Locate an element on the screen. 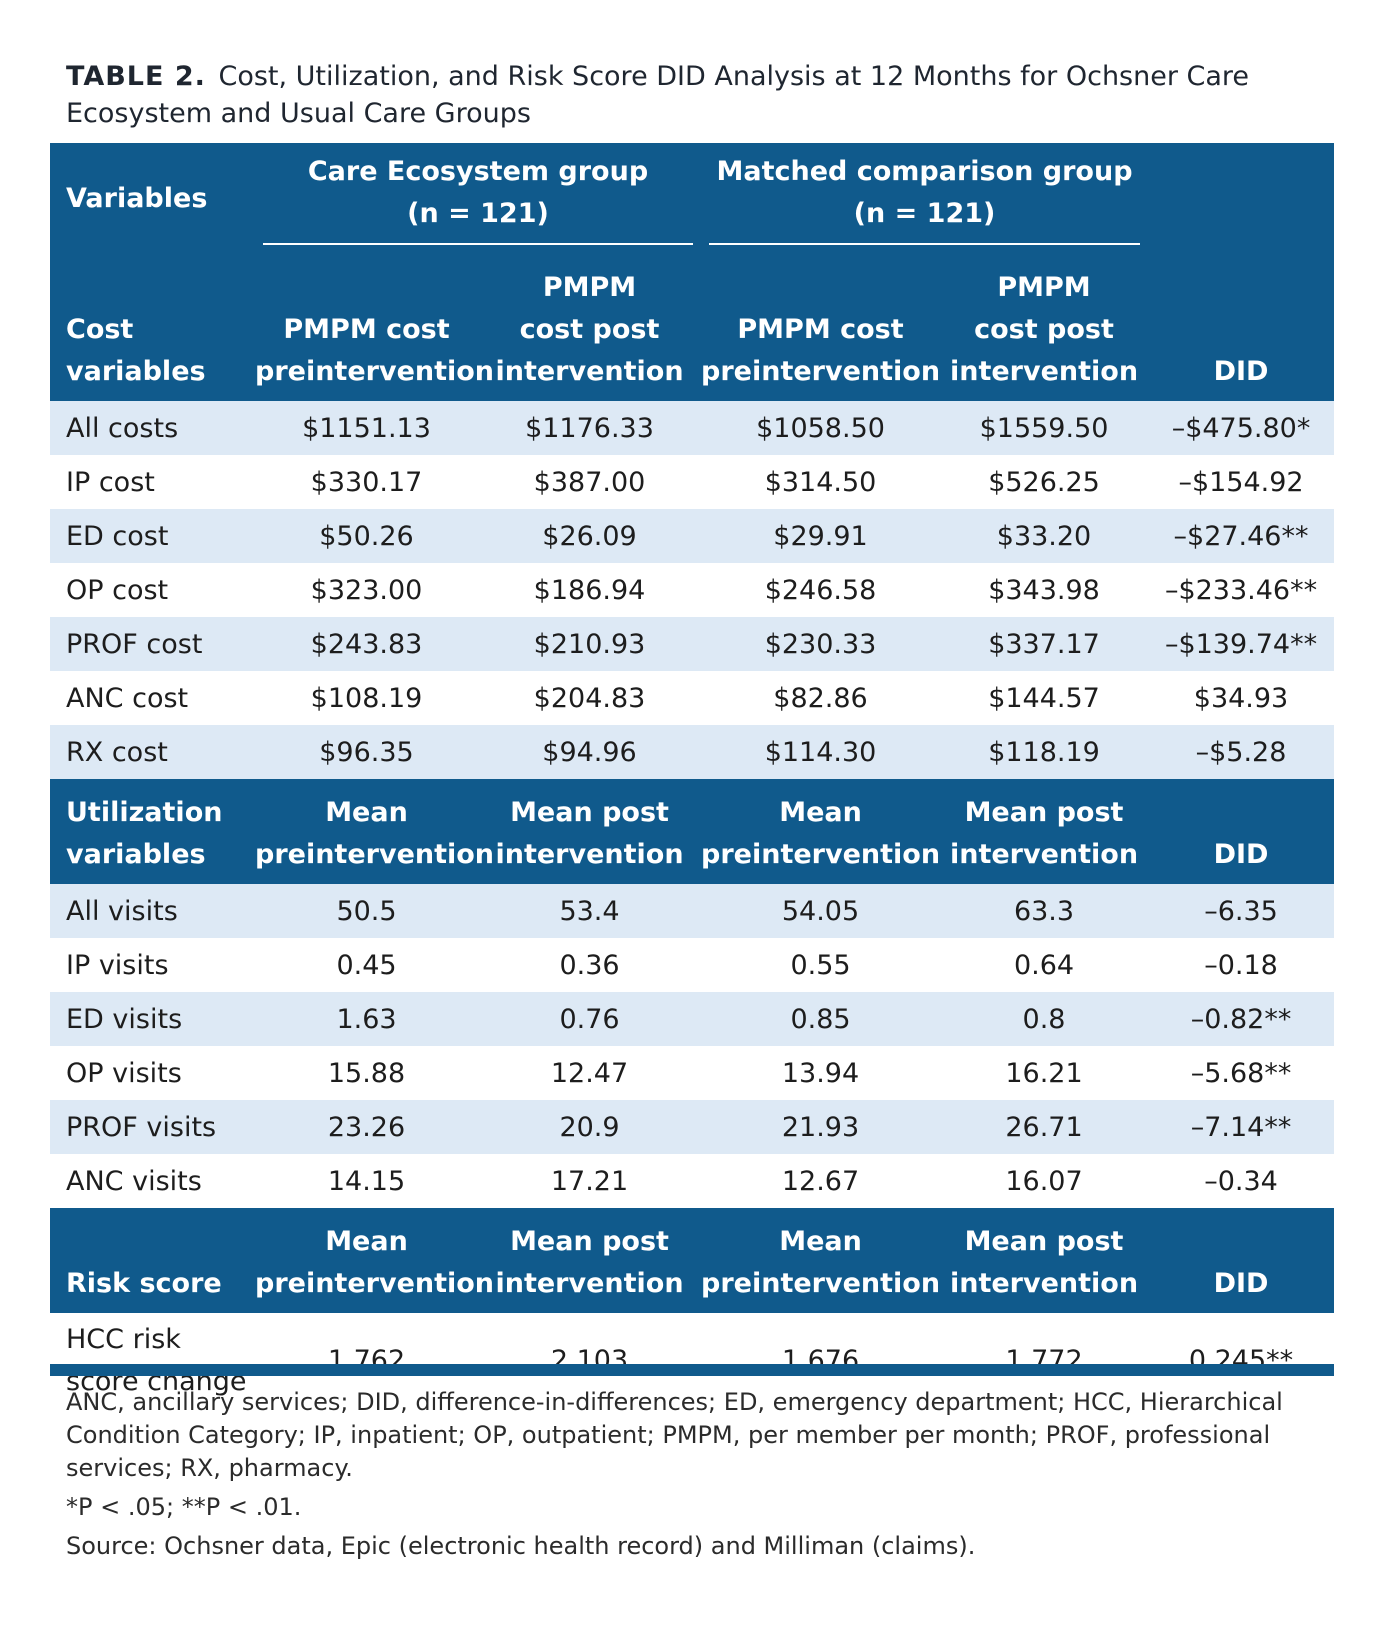 This screenshot has width=1386, height=1634. mc-mean-pre-header: Mean preintervention is located at coordinates (820, 1260).